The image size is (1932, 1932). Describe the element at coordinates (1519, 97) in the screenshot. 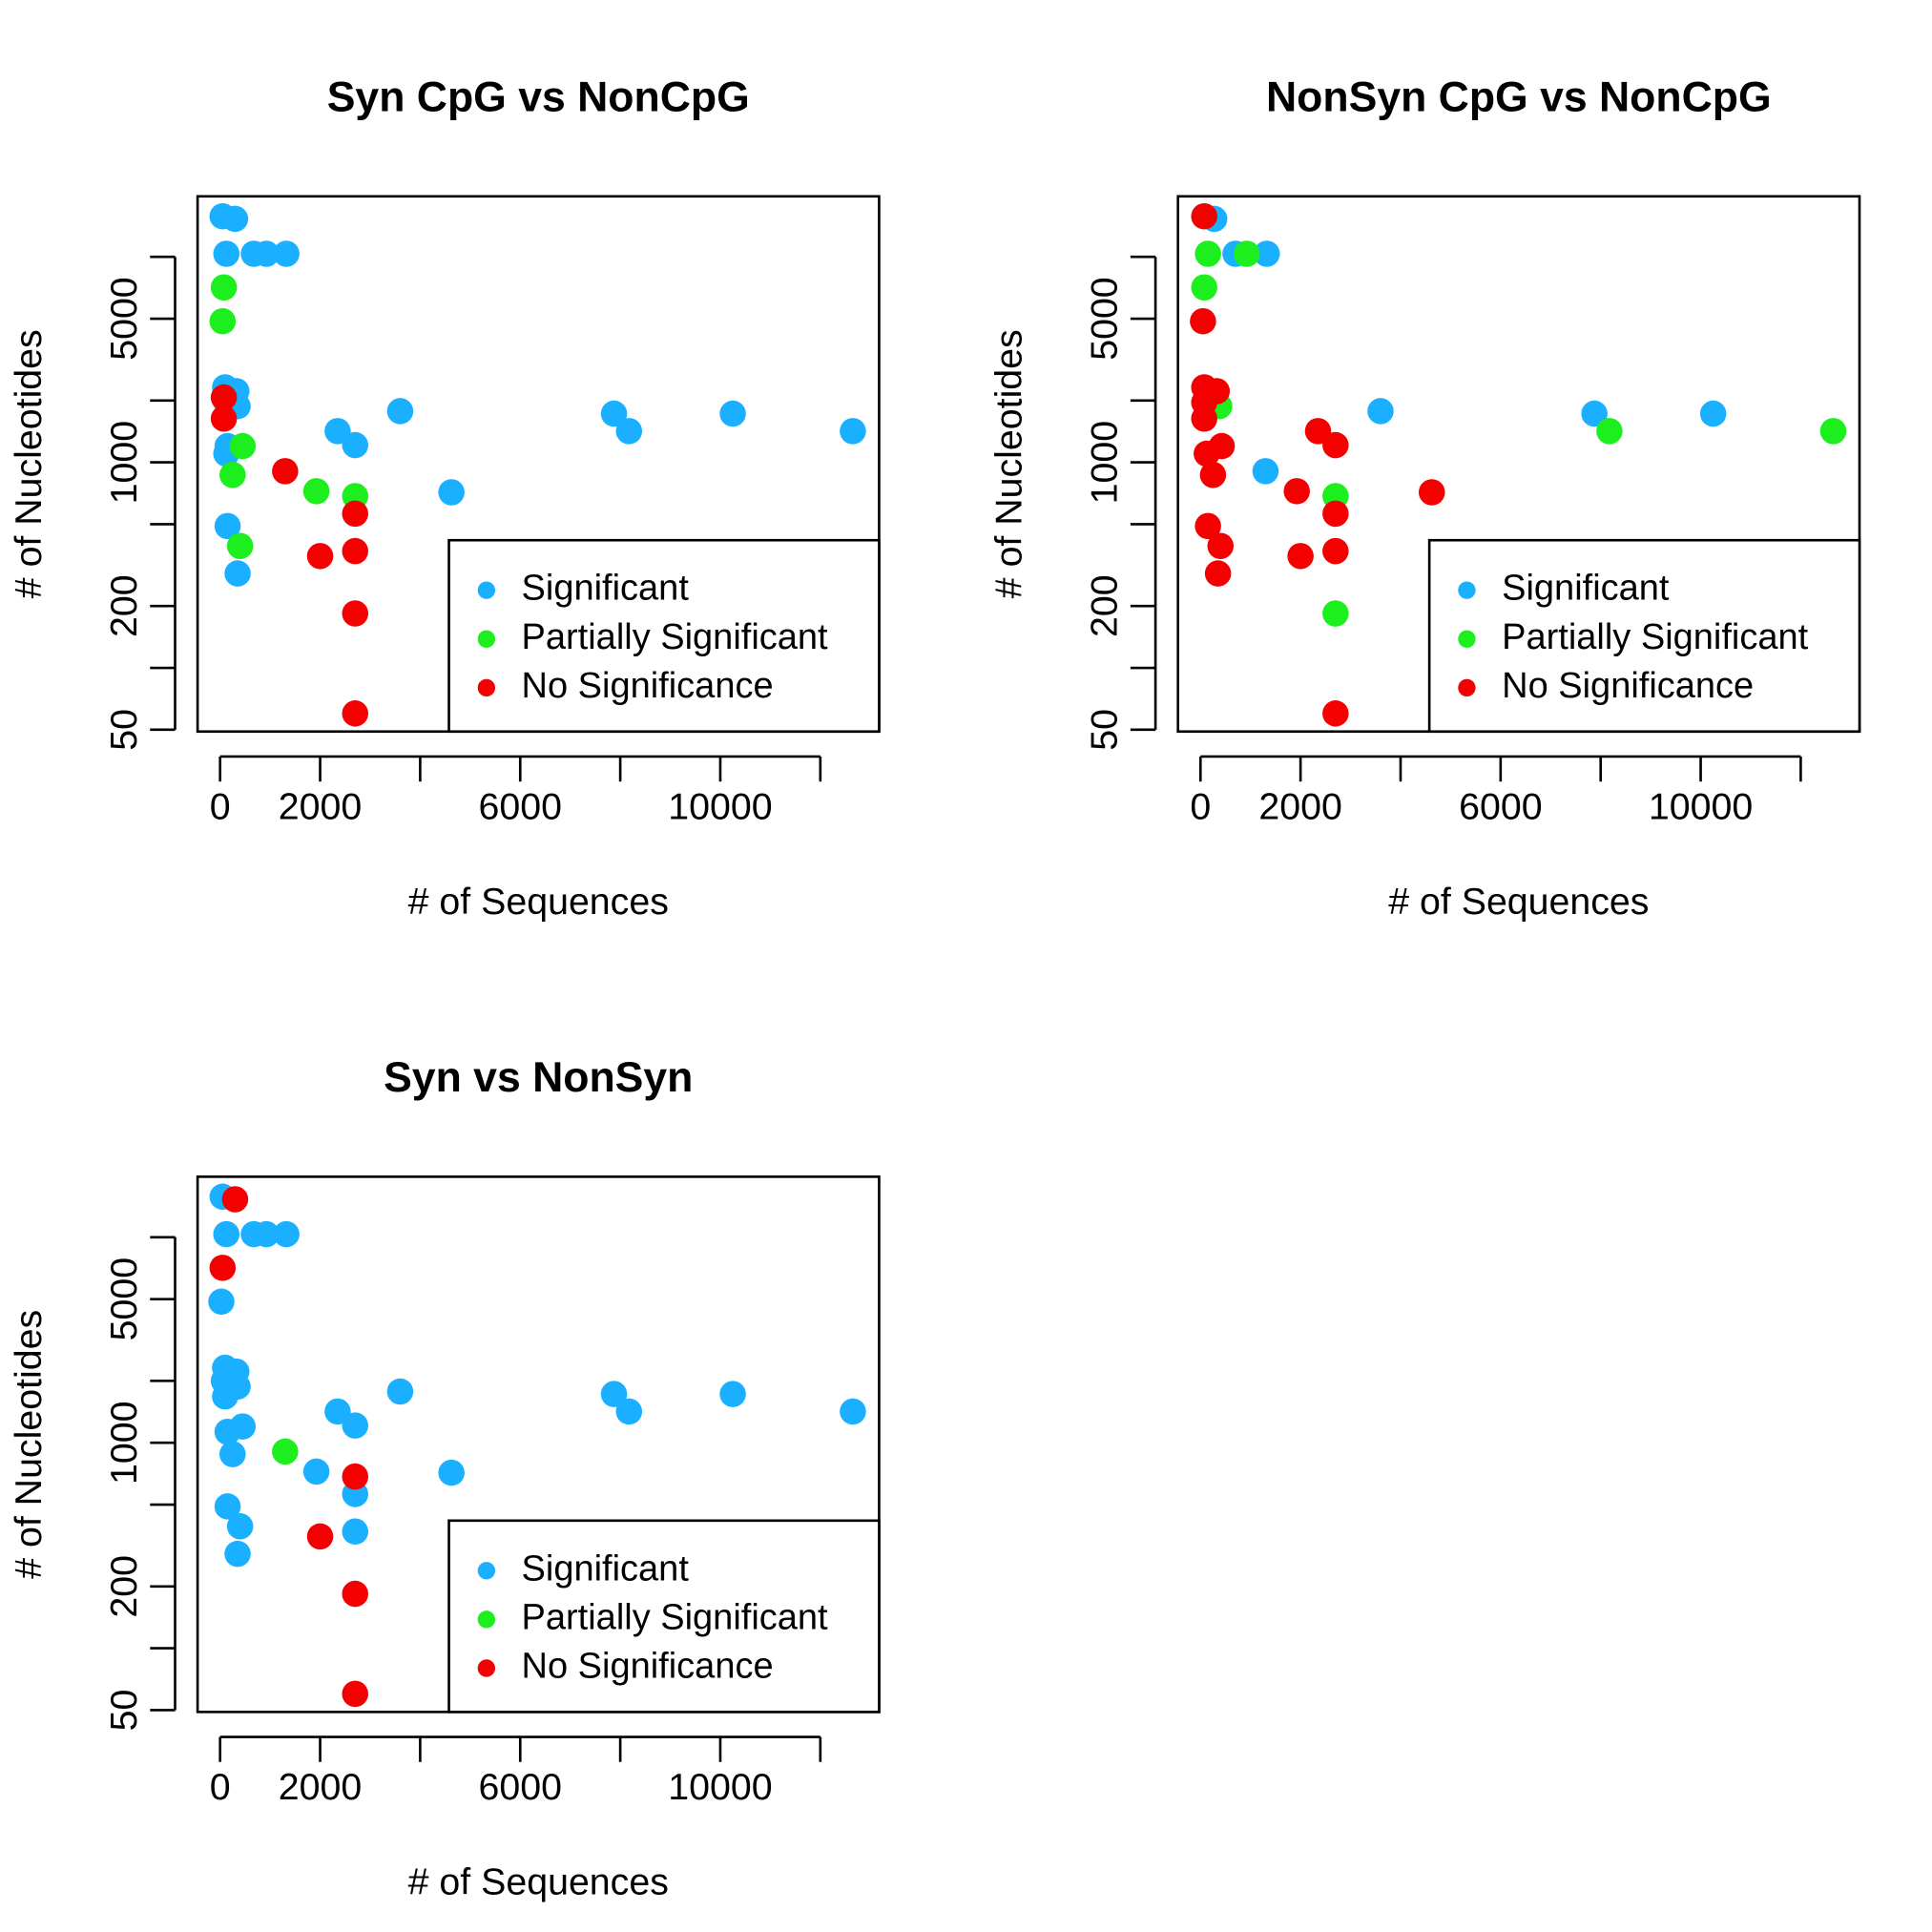

I see `panel-title: NonSyn CpG vs NonCpG` at that location.